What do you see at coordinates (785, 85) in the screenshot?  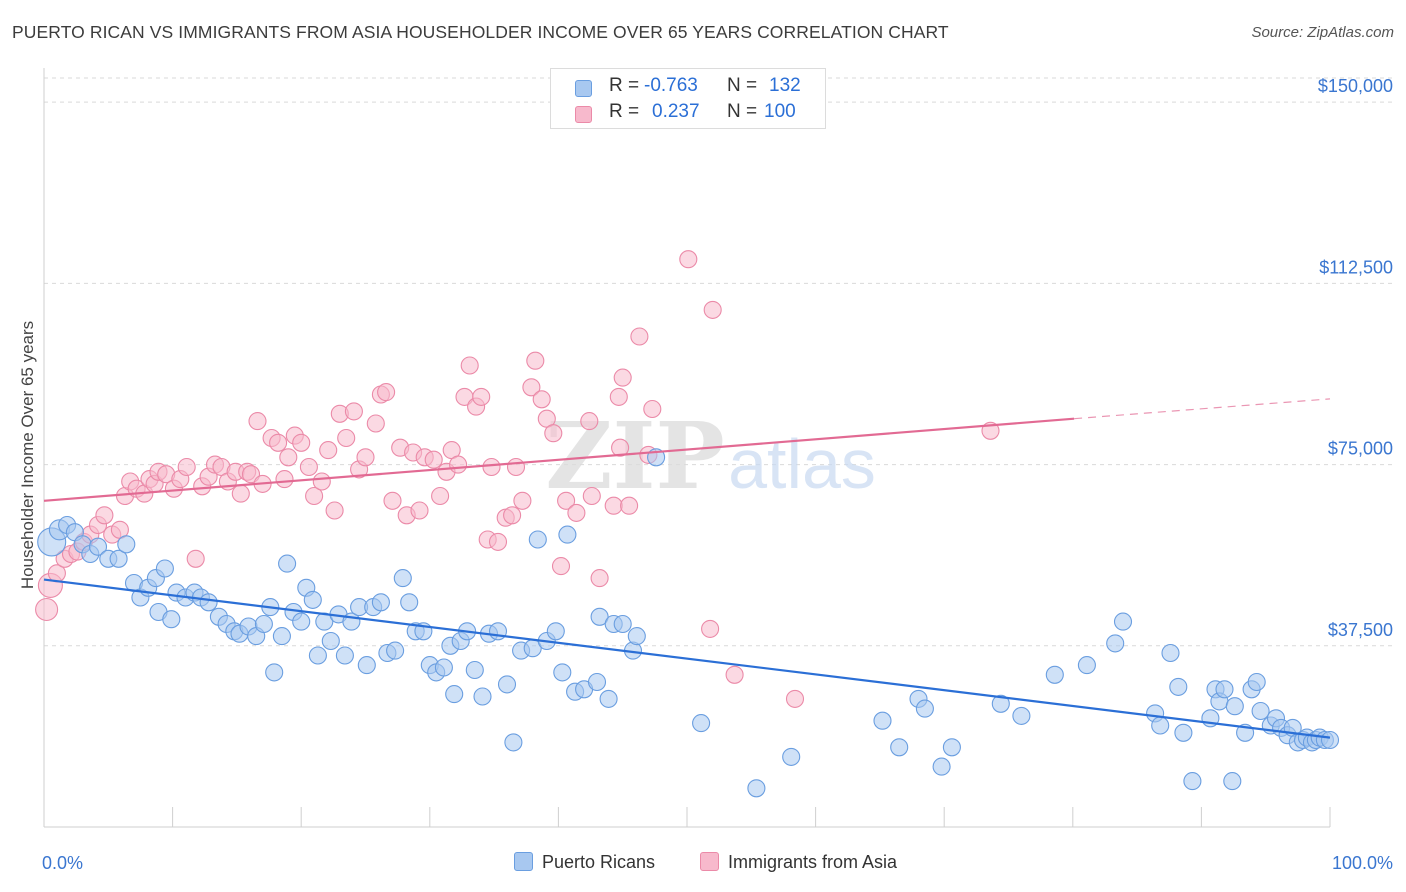 I see `n-value: 132` at bounding box center [785, 85].